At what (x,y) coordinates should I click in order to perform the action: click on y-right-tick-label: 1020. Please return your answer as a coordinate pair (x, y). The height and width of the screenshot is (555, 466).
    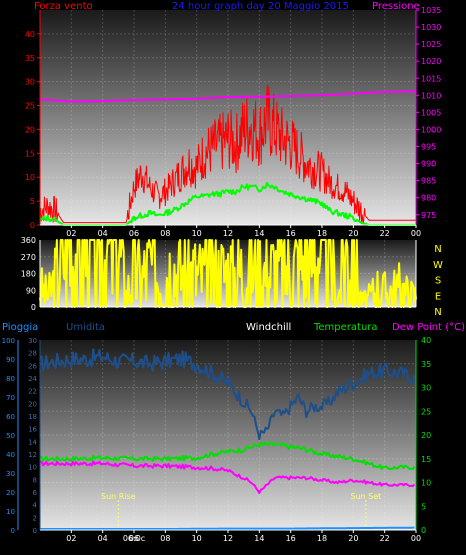
    Looking at the image, I should click on (431, 61).